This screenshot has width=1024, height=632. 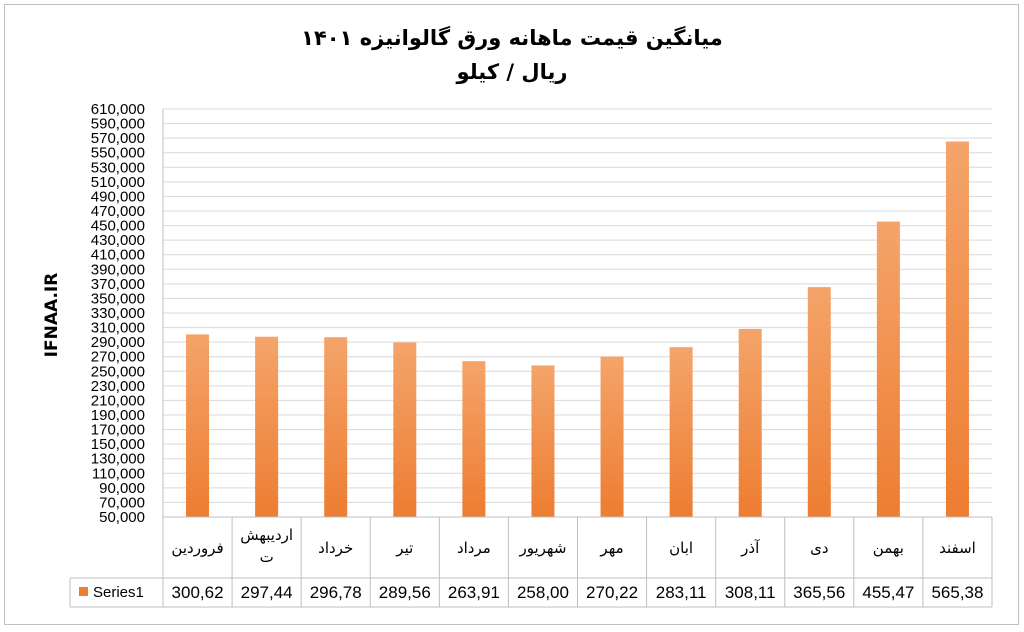 What do you see at coordinates (118, 459) in the screenshot?
I see `y-tick-label: 130,000` at bounding box center [118, 459].